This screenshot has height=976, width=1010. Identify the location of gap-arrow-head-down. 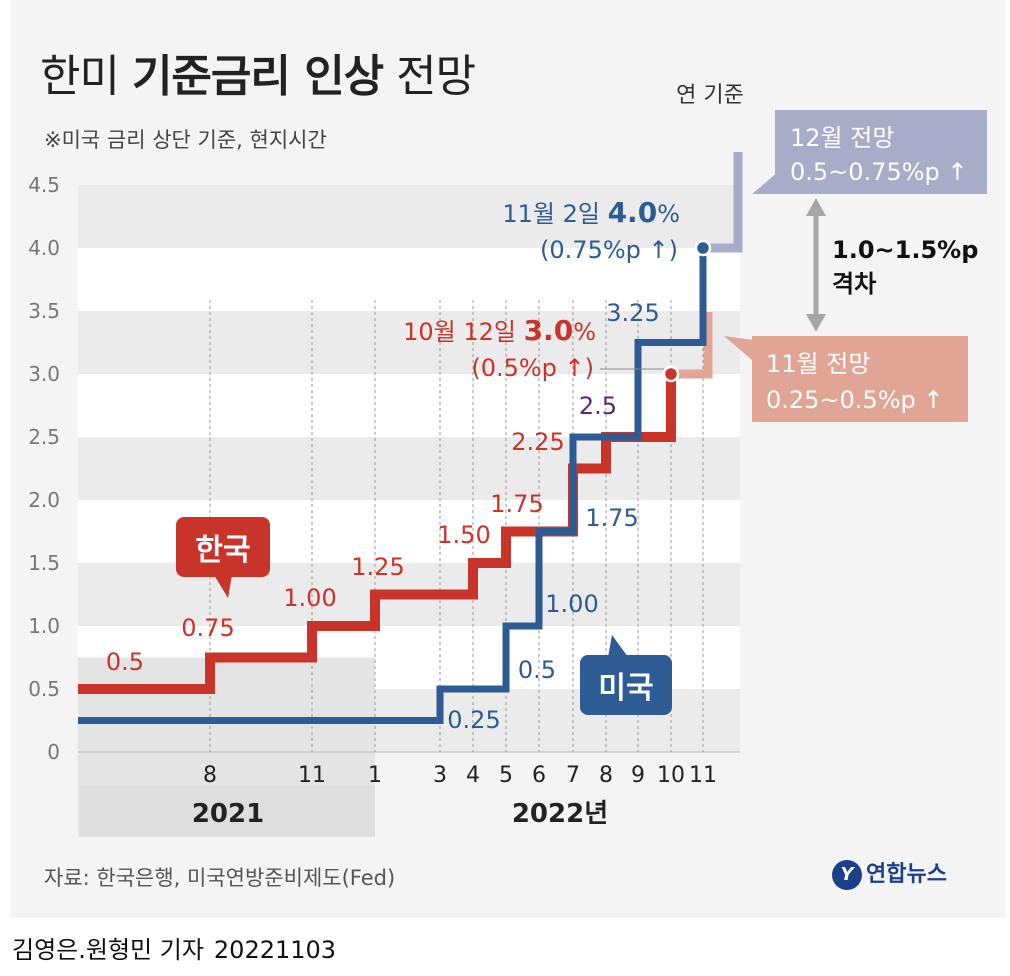
(816, 323).